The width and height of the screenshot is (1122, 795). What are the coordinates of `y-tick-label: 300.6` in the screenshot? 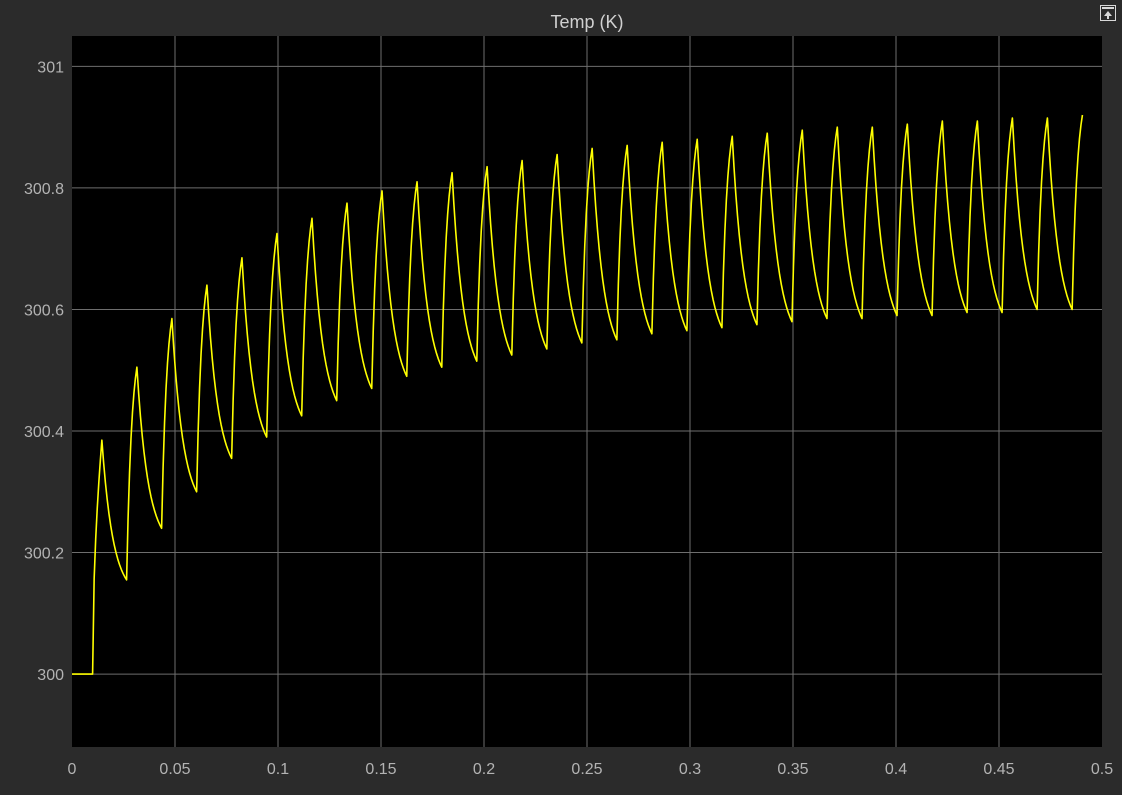 It's located at (44, 310).